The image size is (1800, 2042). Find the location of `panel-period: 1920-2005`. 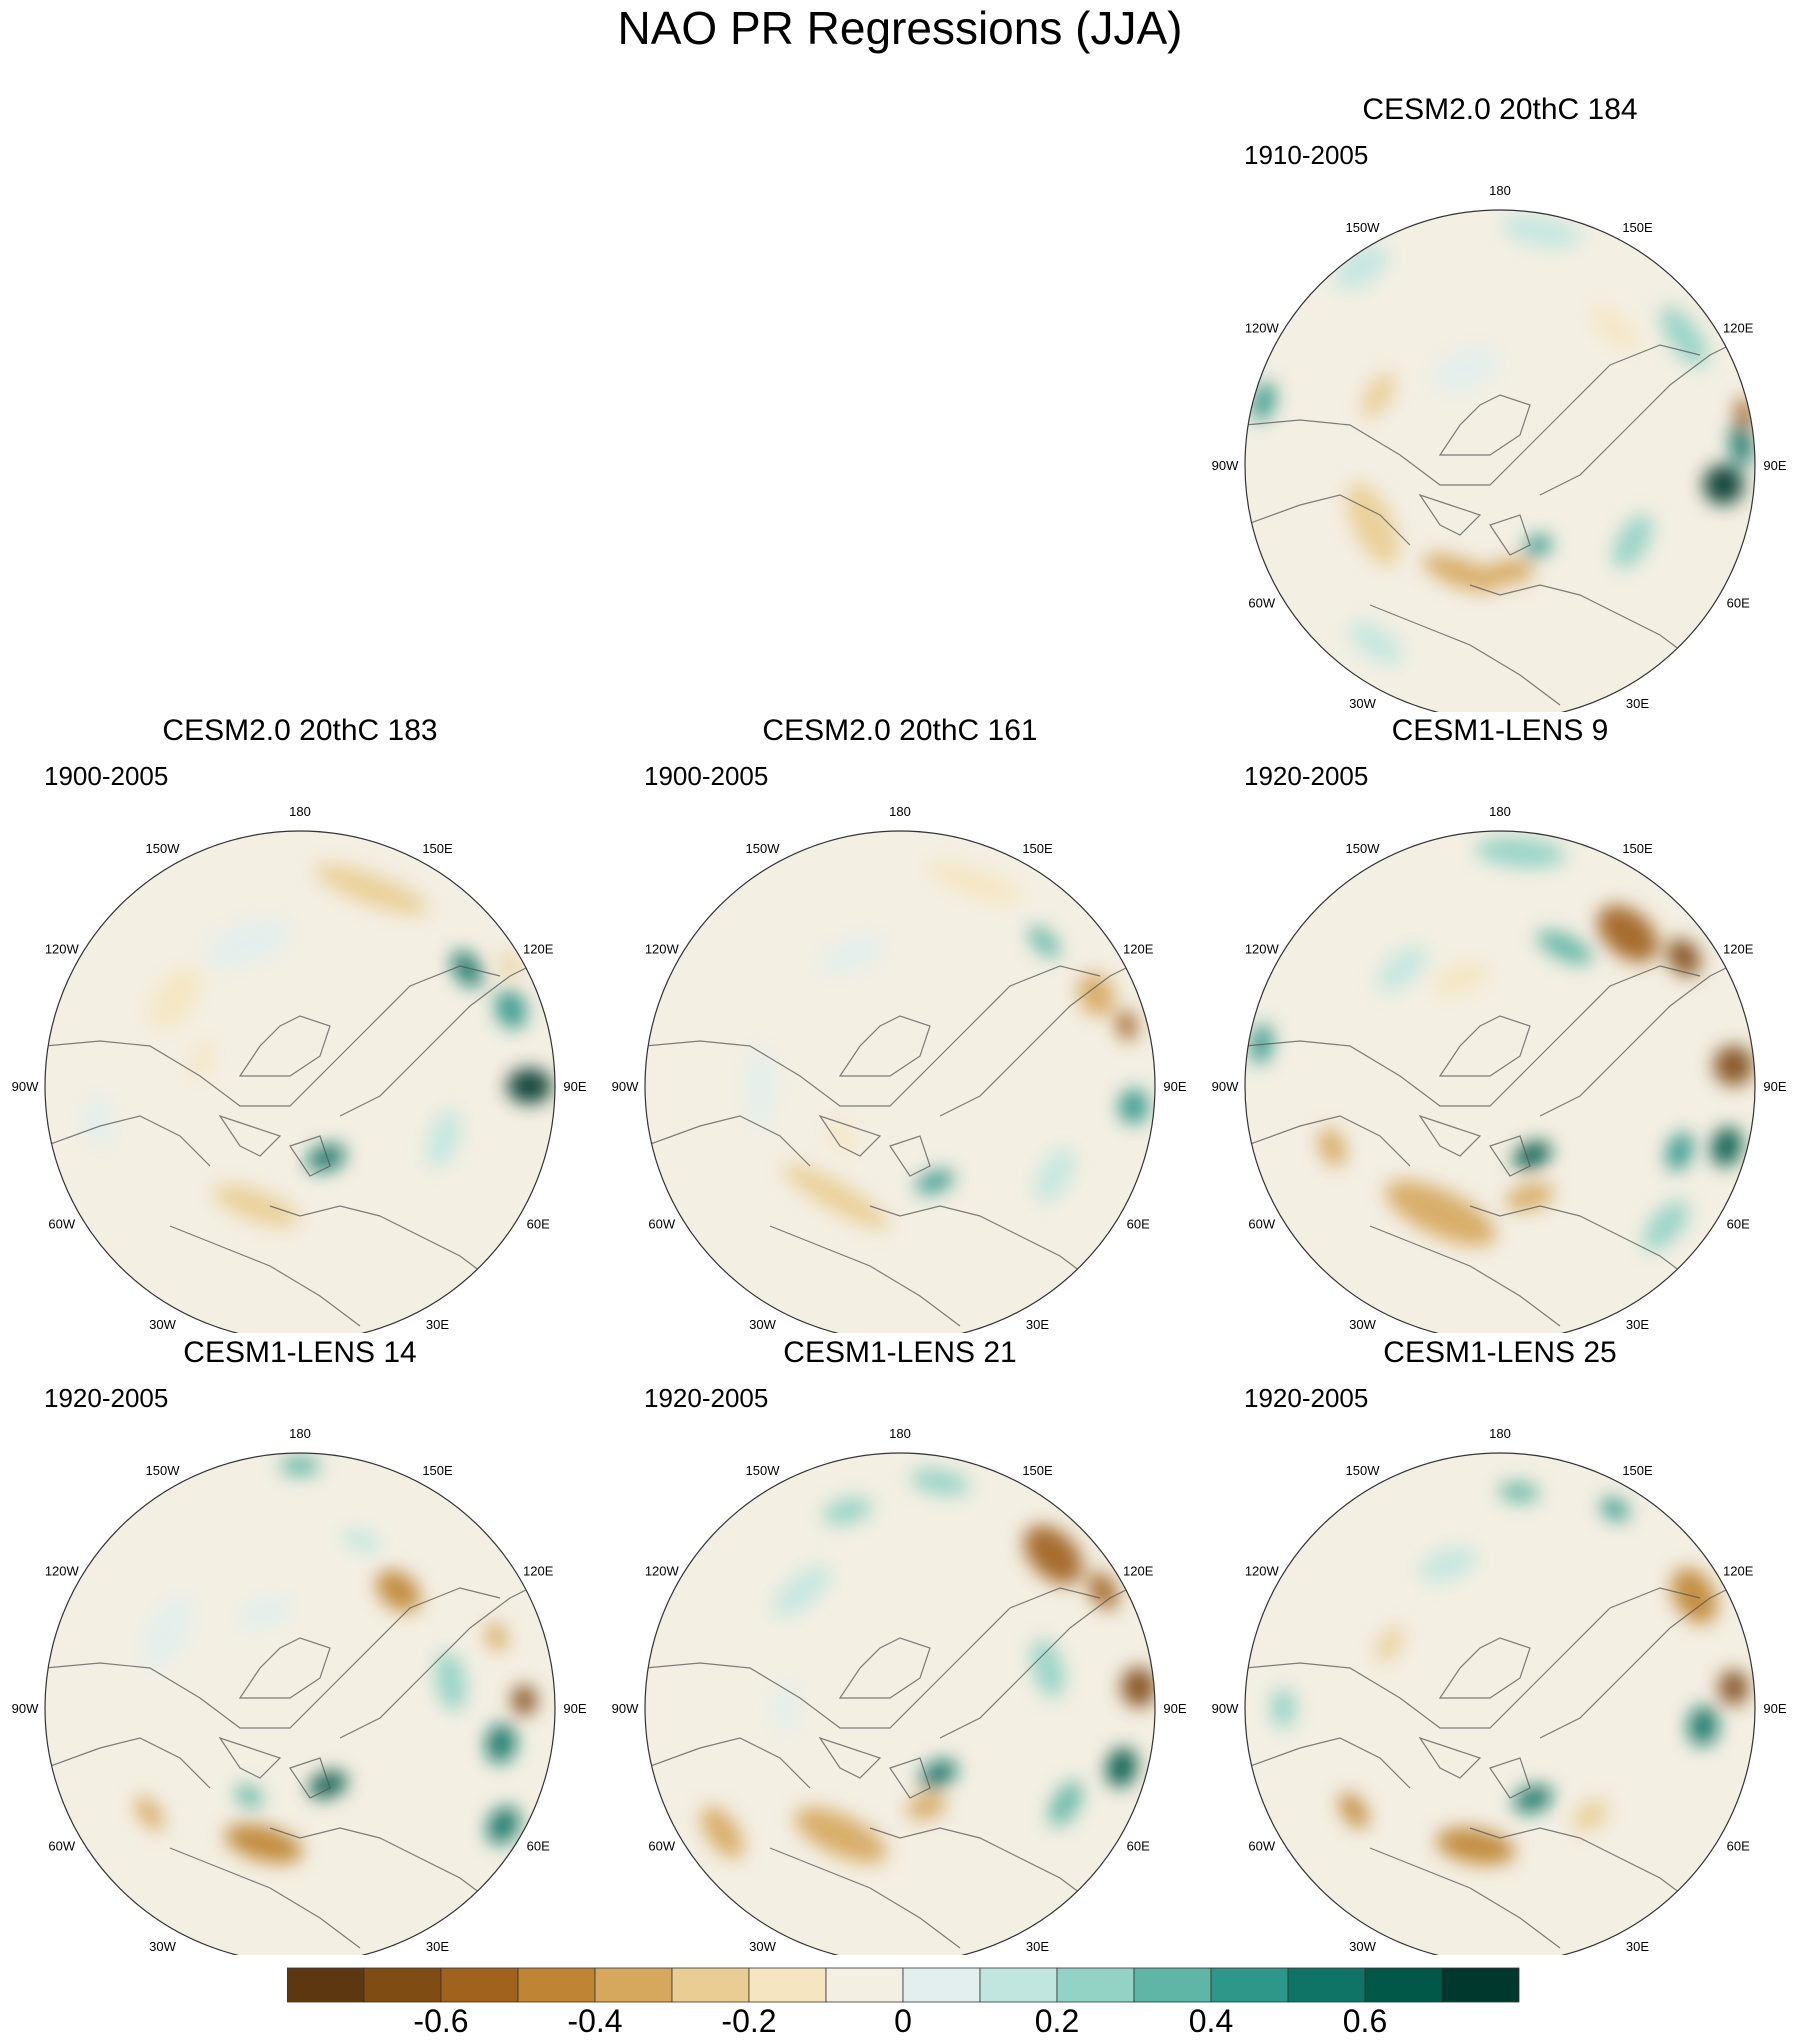

panel-period: 1920-2005 is located at coordinates (1306, 776).